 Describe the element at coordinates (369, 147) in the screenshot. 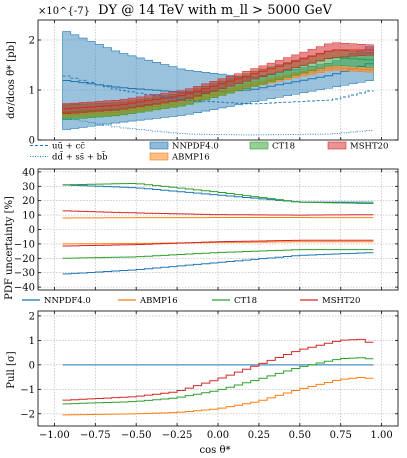

I see `top-legend-label: MSHT20` at that location.